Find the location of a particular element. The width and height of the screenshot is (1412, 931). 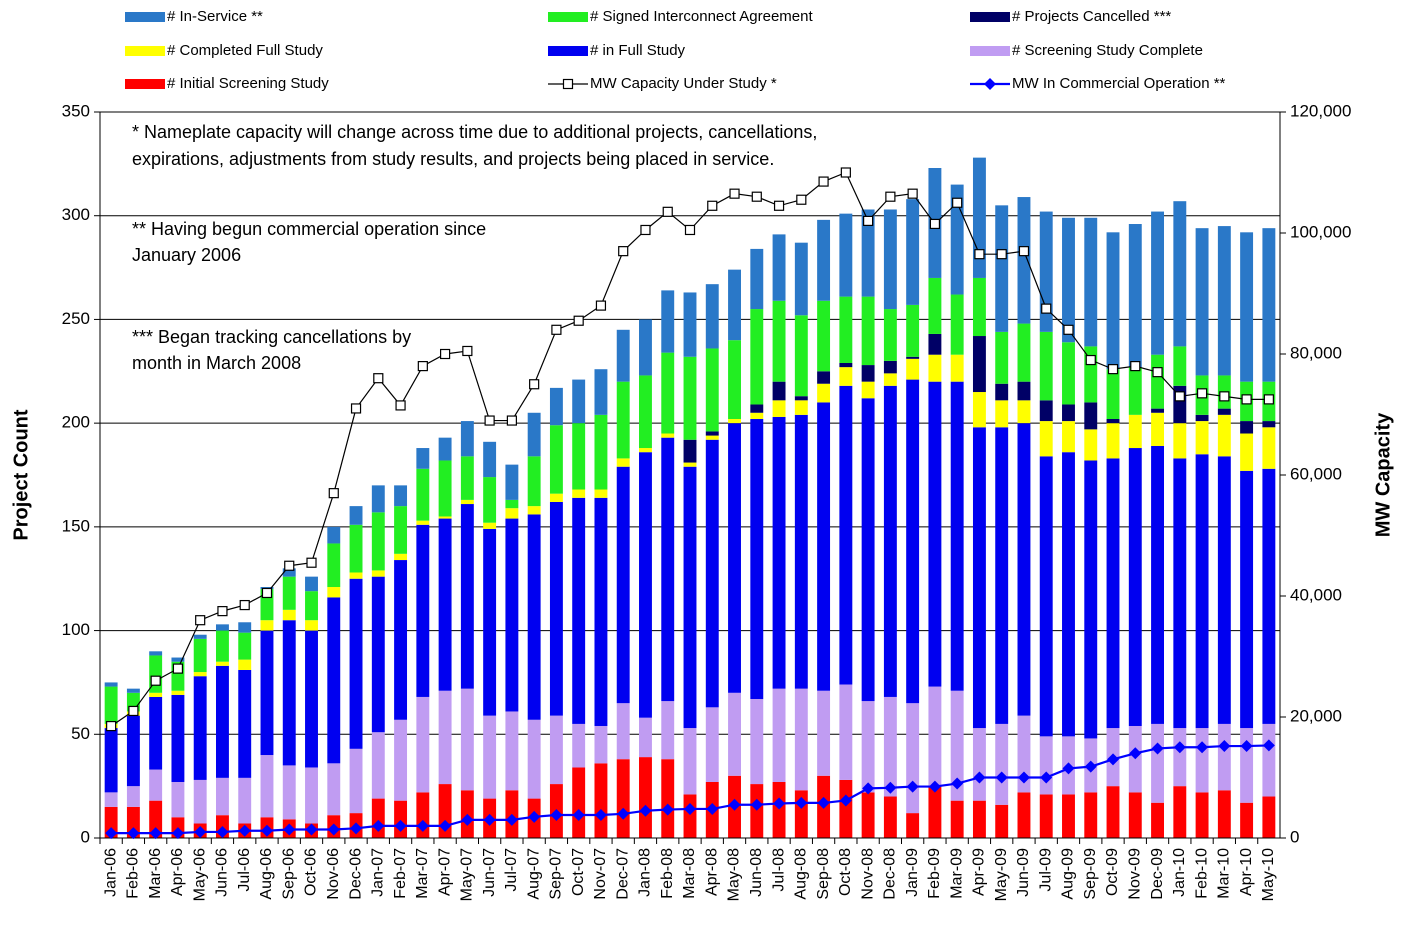

legend-label: MW Capacity Under Study * is located at coordinates (683, 83).